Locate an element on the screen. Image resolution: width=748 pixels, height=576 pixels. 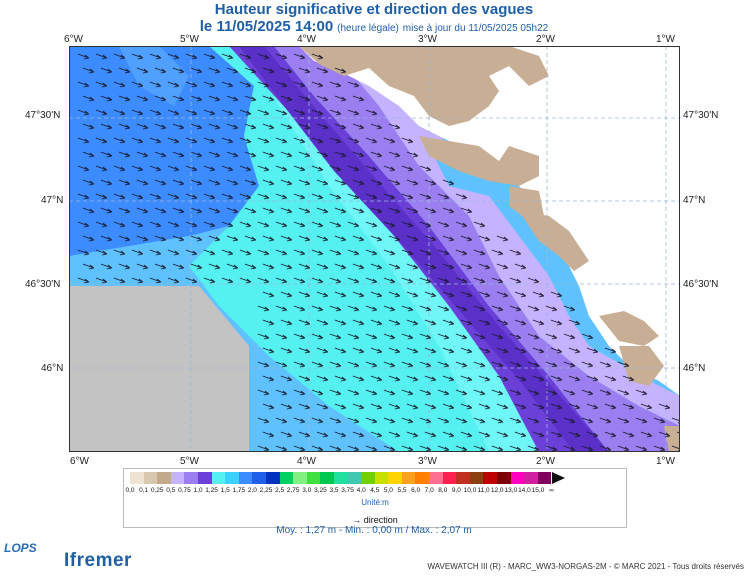
land-noirmoutier is located at coordinates (554, 241).